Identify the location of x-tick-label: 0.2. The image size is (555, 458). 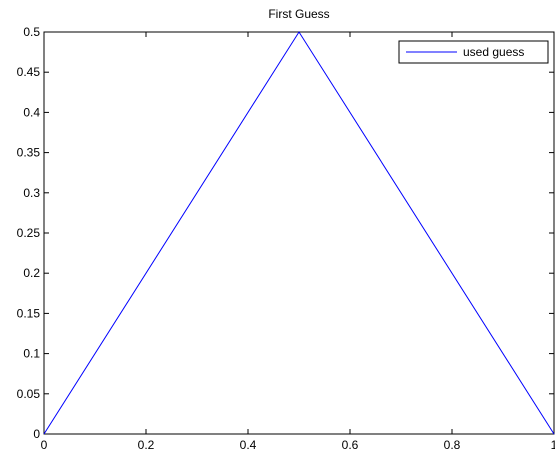
(146, 445).